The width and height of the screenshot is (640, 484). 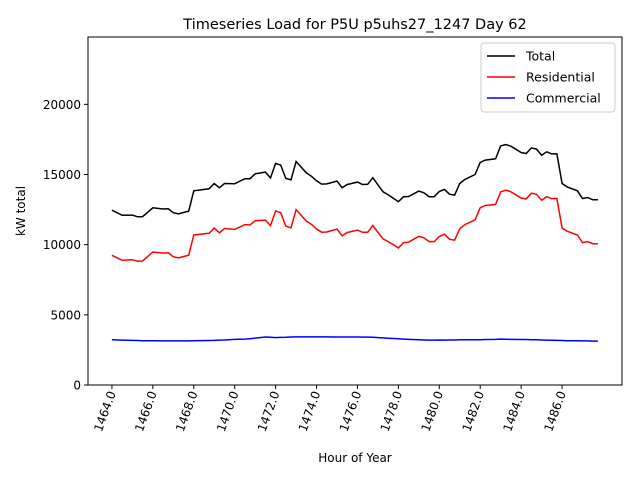 I want to click on x-tick-label: 1468.0, so click(x=187, y=411).